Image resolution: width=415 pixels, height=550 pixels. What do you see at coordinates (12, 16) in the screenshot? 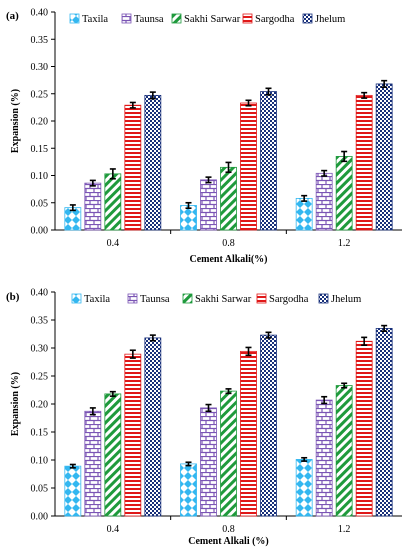
I see `panel-label: (a)` at bounding box center [12, 16].